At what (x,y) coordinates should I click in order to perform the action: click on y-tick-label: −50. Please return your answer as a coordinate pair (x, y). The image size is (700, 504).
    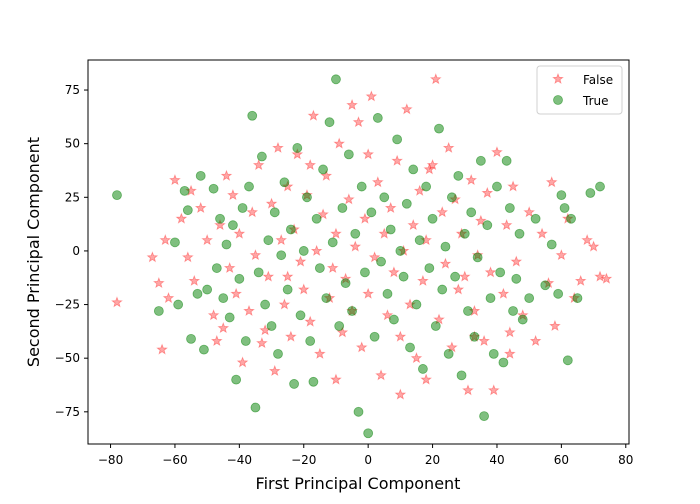
    Looking at the image, I should click on (67, 358).